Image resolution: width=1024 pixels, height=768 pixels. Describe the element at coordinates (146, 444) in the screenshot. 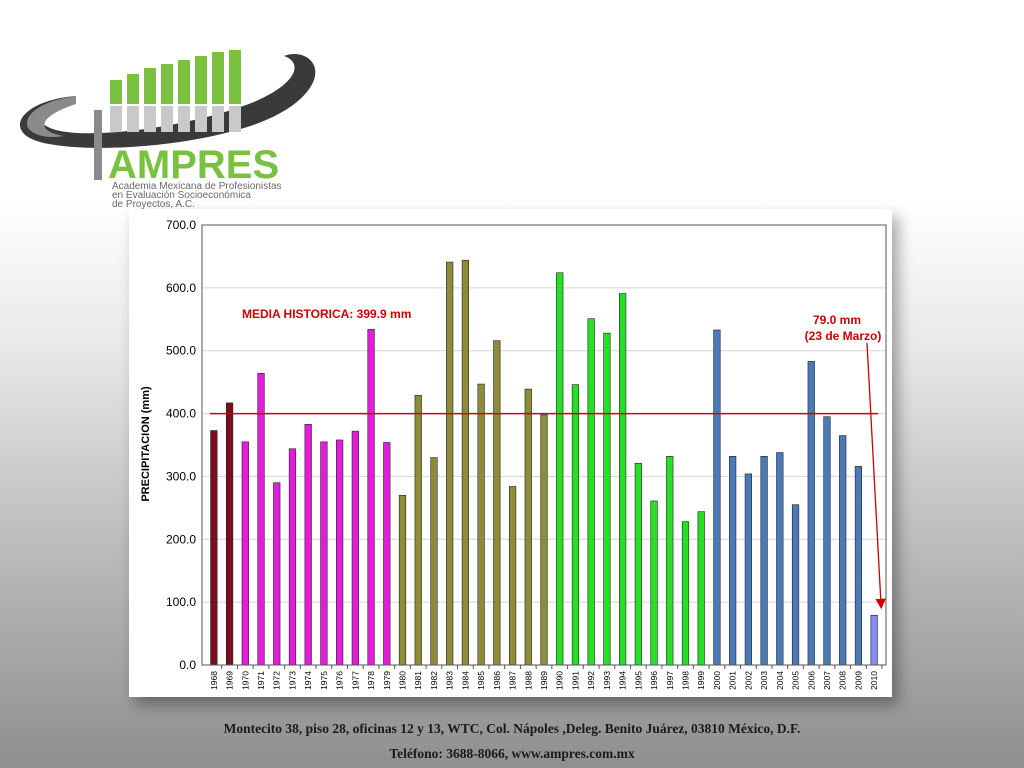

I see `y-axis-label: PRECIPITACION (mm)` at that location.